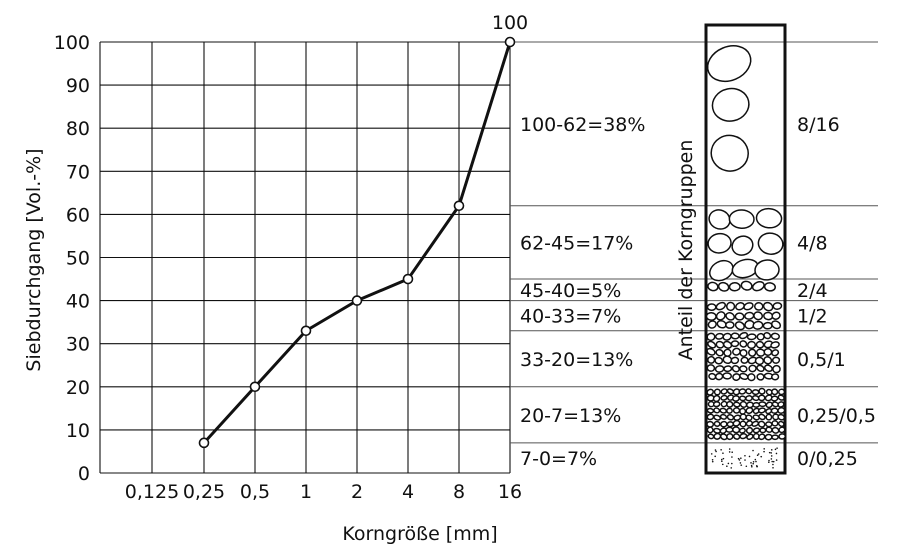 The width and height of the screenshot is (905, 554). What do you see at coordinates (72, 43) in the screenshot?
I see `y-tick-label: 100` at bounding box center [72, 43].